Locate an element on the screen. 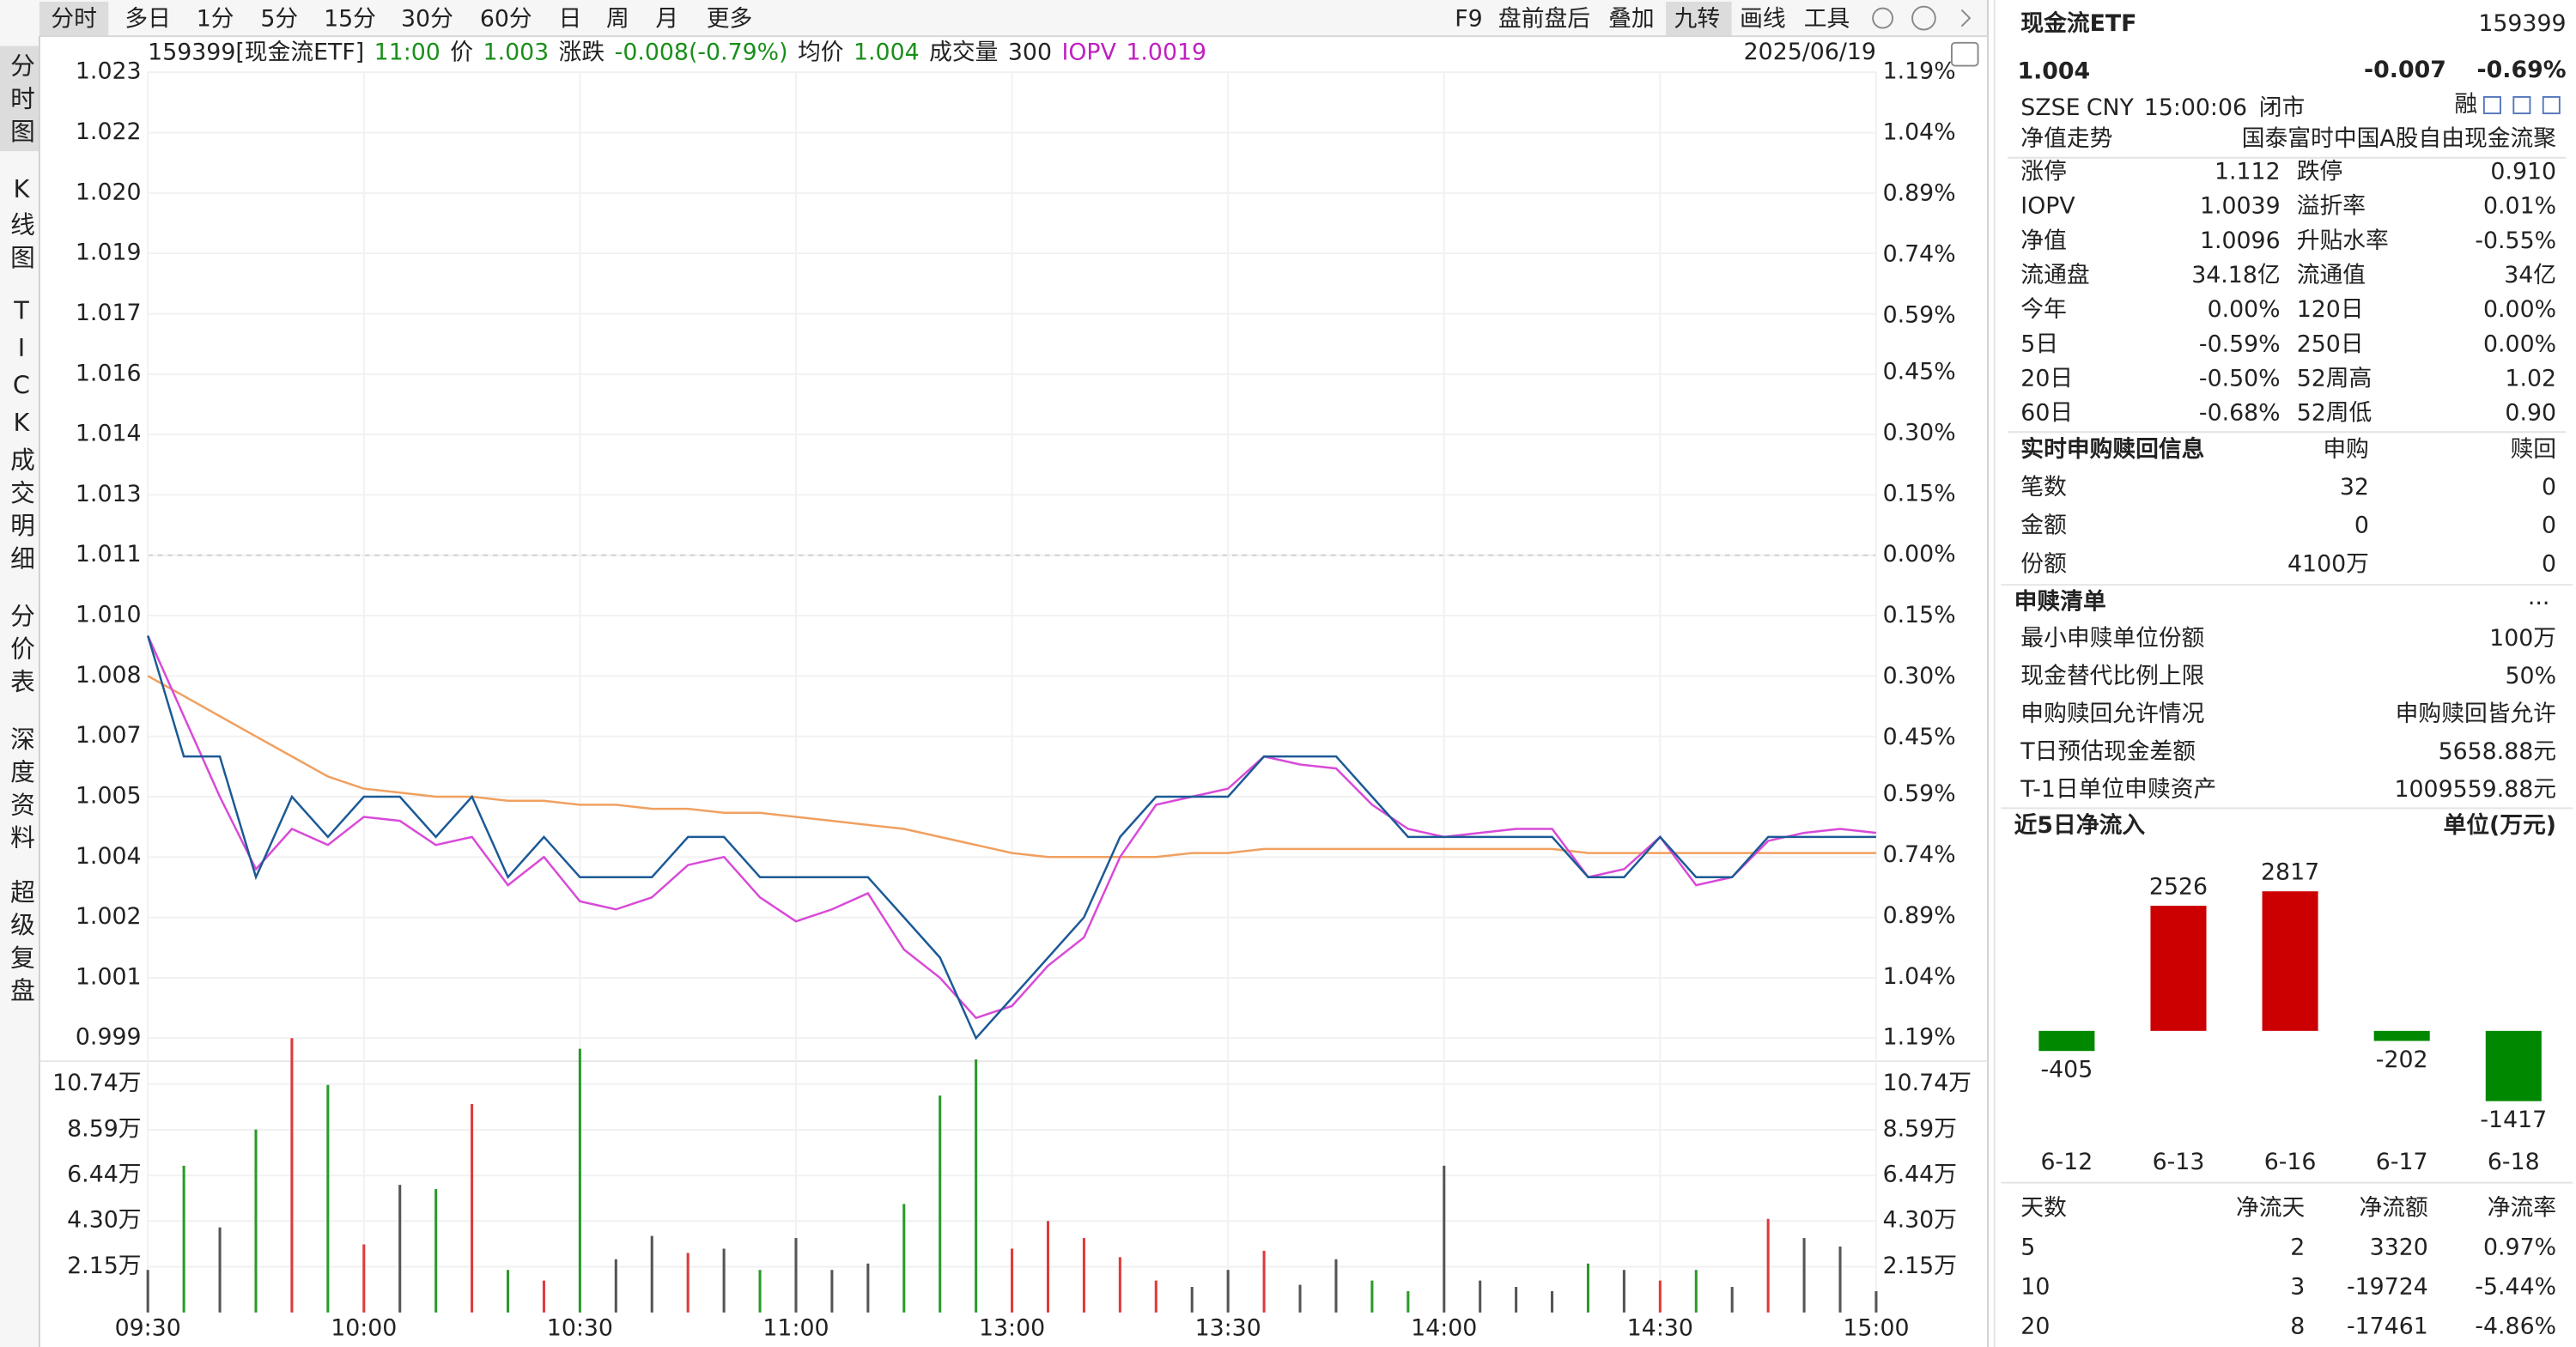 The height and width of the screenshot is (1347, 2576). stat-value: -0.50% is located at coordinates (2240, 379).